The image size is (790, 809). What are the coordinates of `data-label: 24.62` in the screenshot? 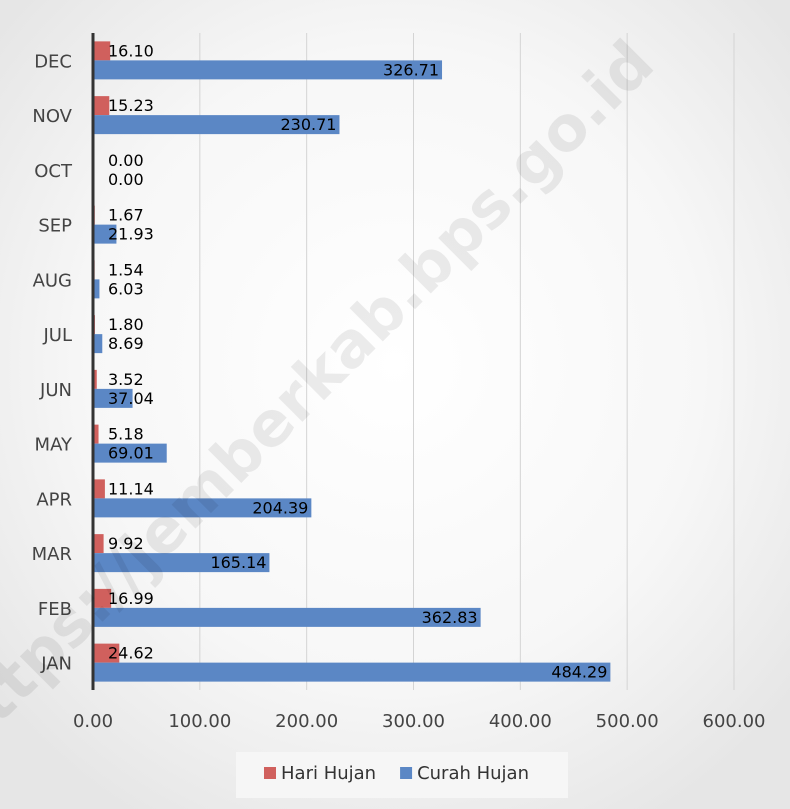 It's located at (131, 653).